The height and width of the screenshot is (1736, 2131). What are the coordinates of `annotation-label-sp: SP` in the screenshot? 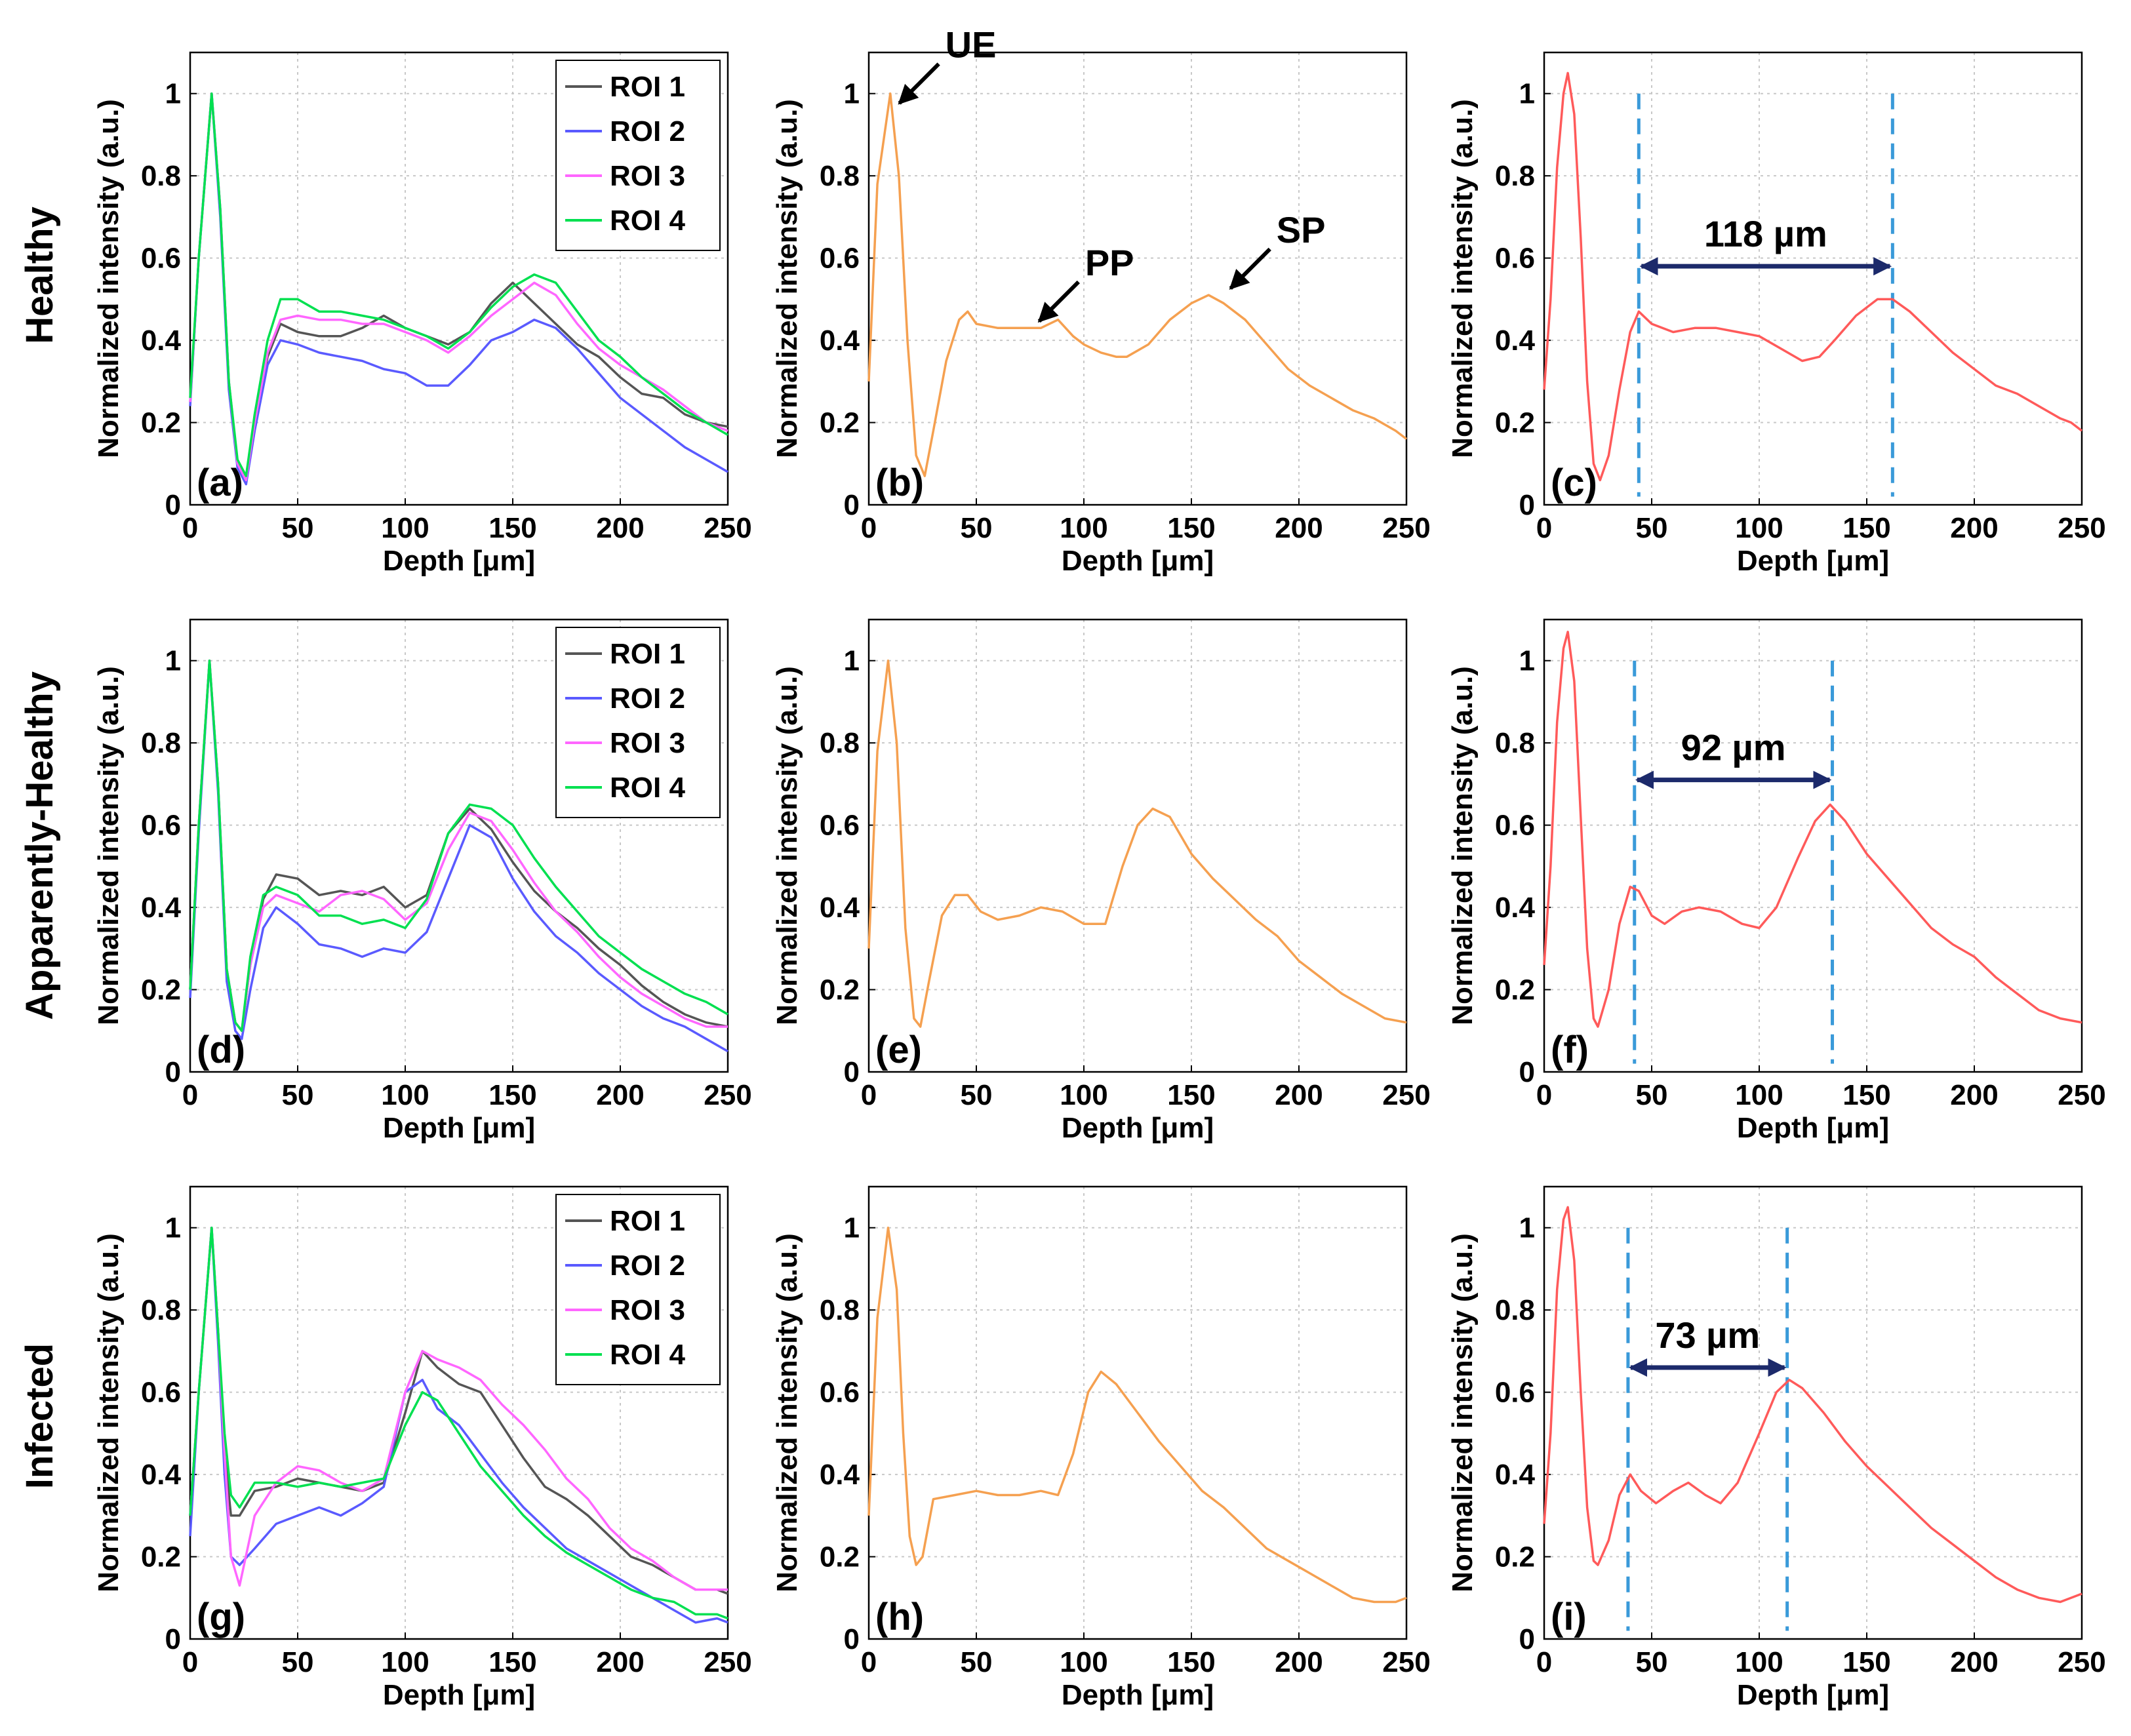 It's located at (1301, 229).